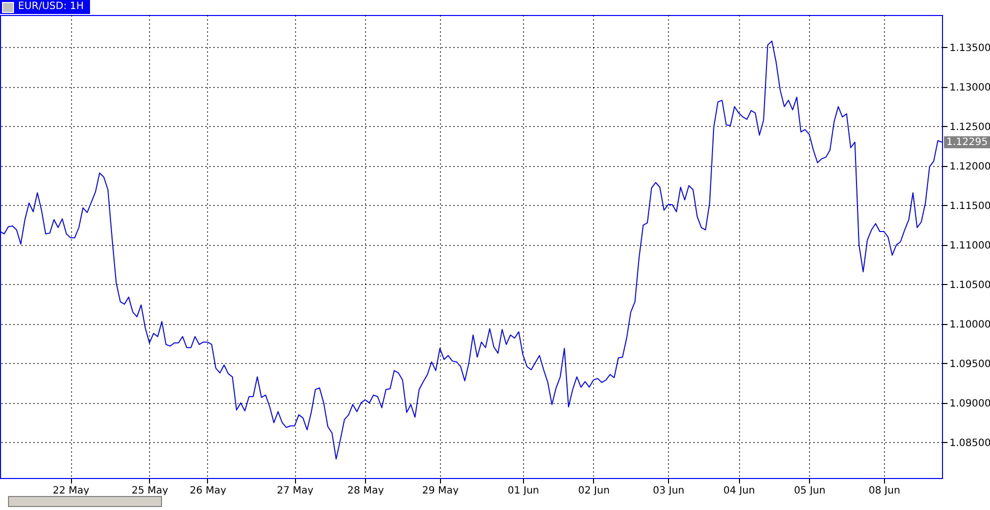 The width and height of the screenshot is (990, 510). What do you see at coordinates (970, 285) in the screenshot?
I see `y-tick-label: 1.10500` at bounding box center [970, 285].